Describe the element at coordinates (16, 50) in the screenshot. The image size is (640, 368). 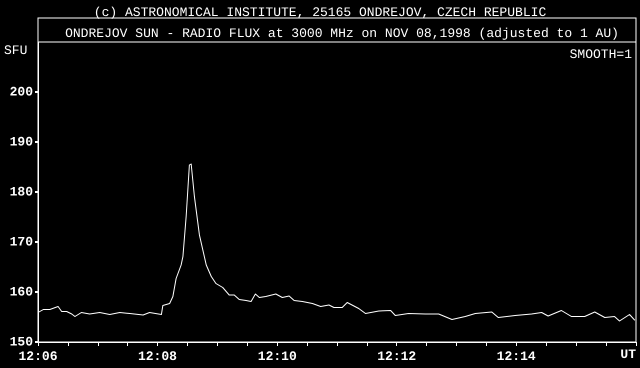
I see `y-axis-title: SFU` at that location.